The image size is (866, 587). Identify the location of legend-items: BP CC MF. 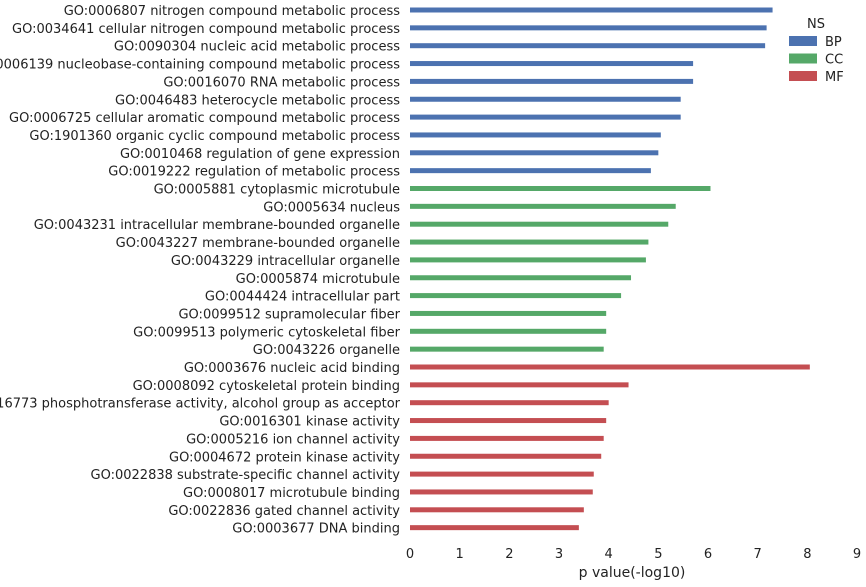
(816, 60).